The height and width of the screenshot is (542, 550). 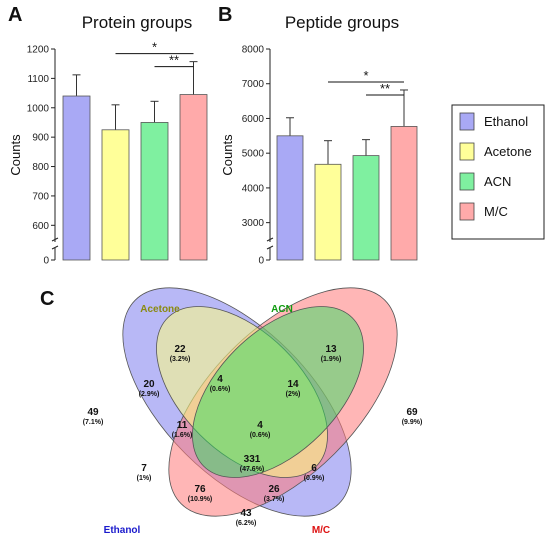 What do you see at coordinates (506, 121) in the screenshot?
I see `legend-label: Ethanol` at bounding box center [506, 121].